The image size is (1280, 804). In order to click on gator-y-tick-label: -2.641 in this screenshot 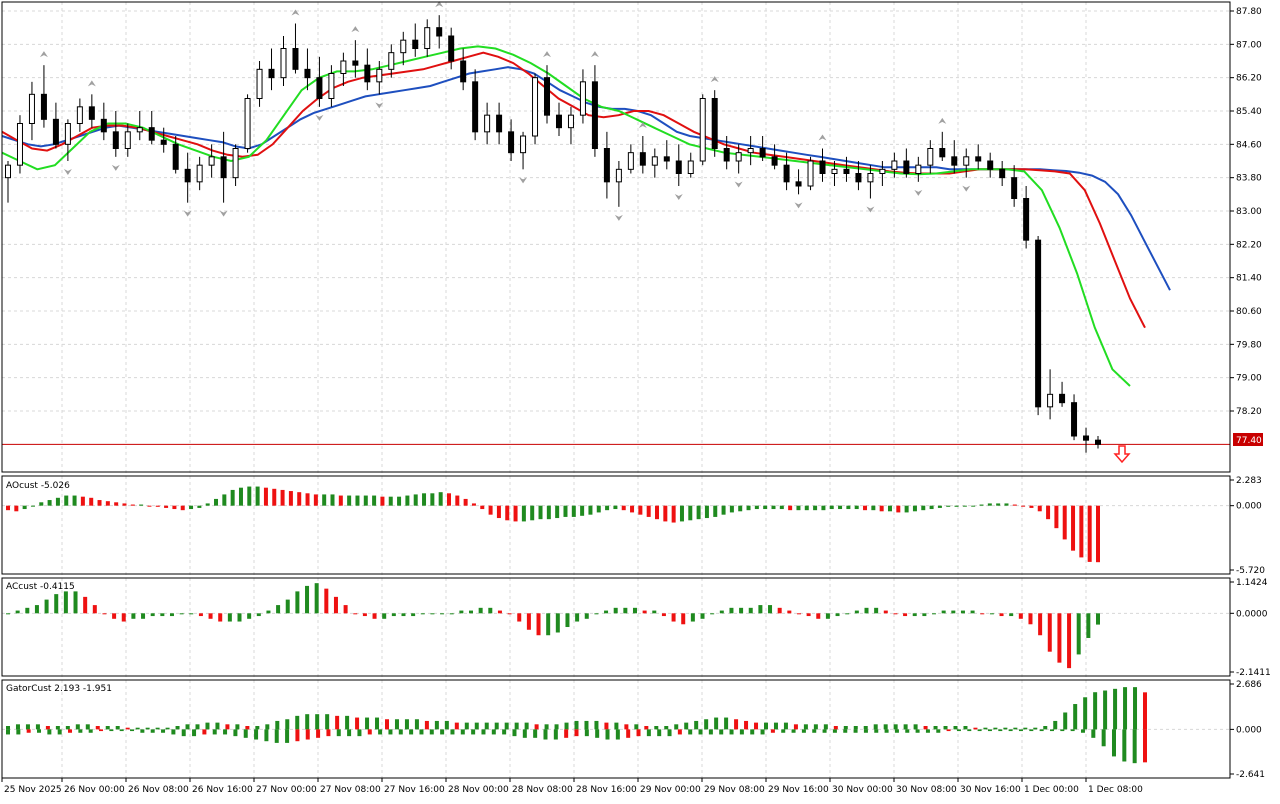, I will do `click(1250, 775)`.